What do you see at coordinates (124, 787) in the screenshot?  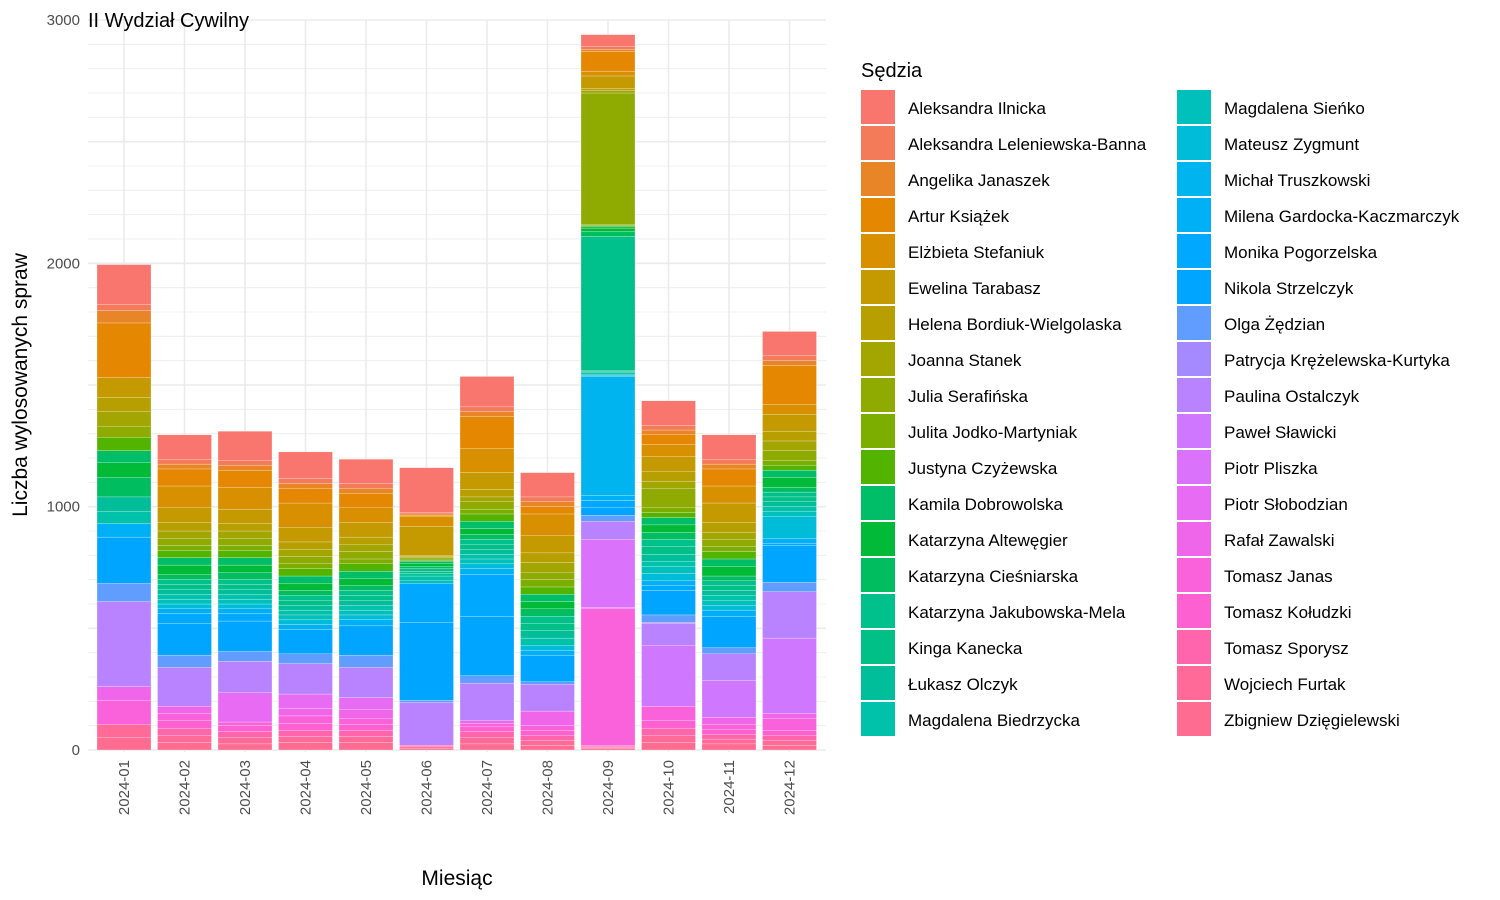 I see `x-tick-label: 2024-01` at bounding box center [124, 787].